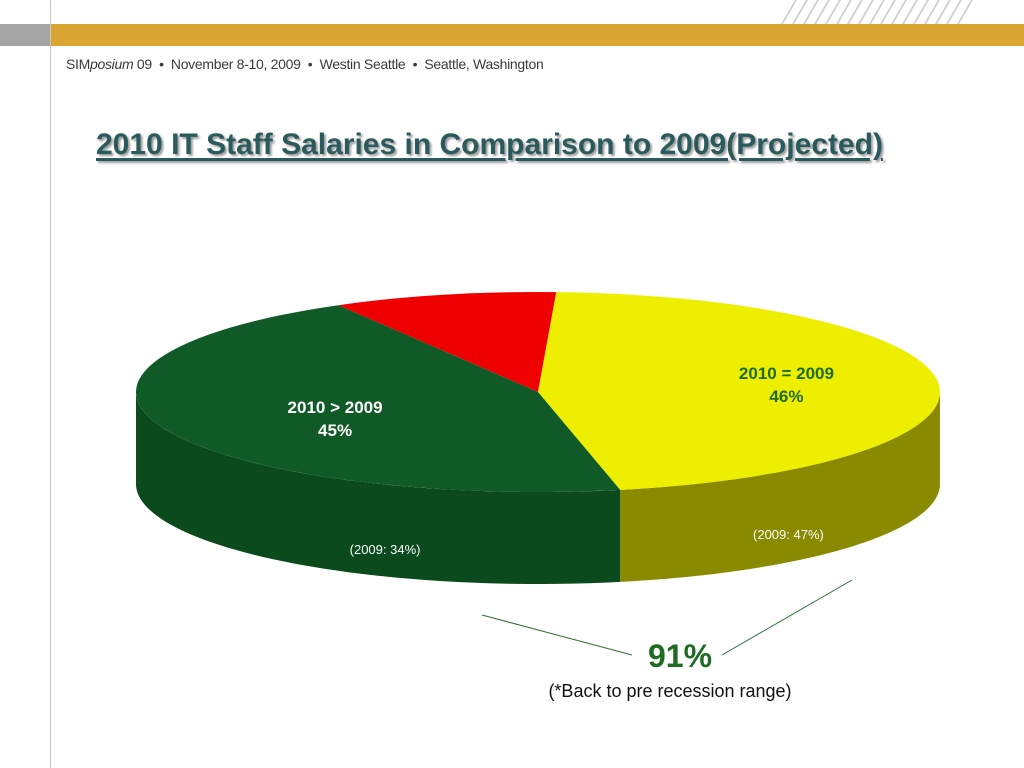 This screenshot has width=1024, height=768. I want to click on top-banner, so click(512, 24).